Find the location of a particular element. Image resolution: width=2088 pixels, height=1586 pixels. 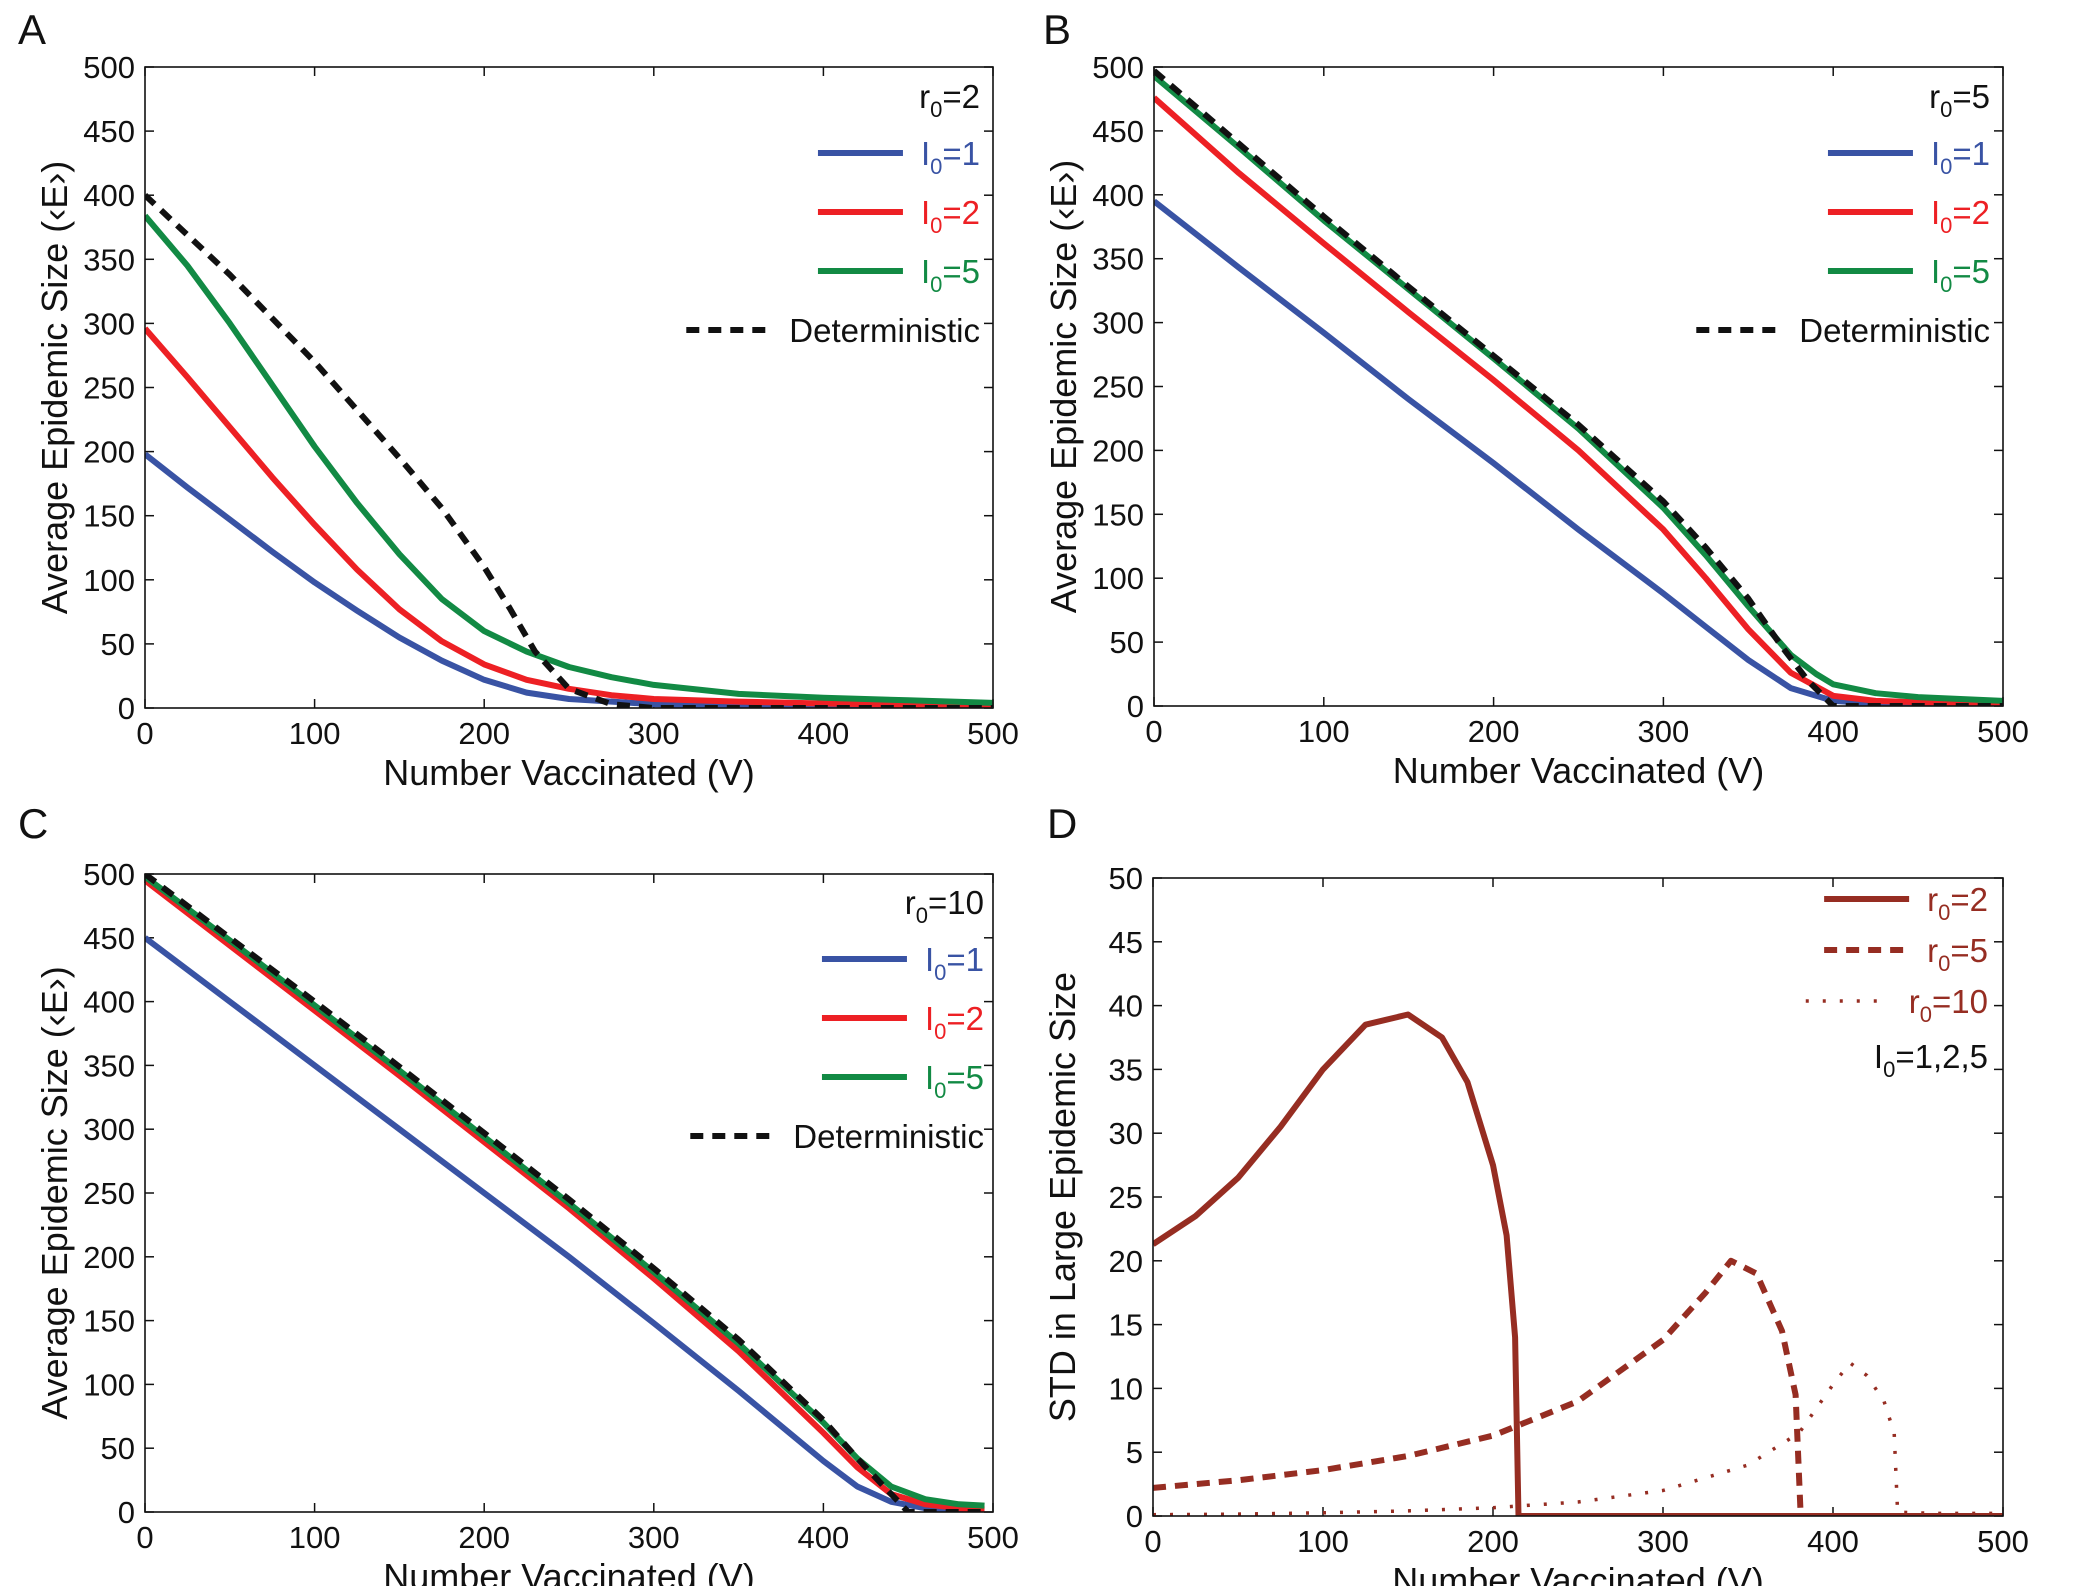

legend-annotation-main: I is located at coordinates (1878, 1056).